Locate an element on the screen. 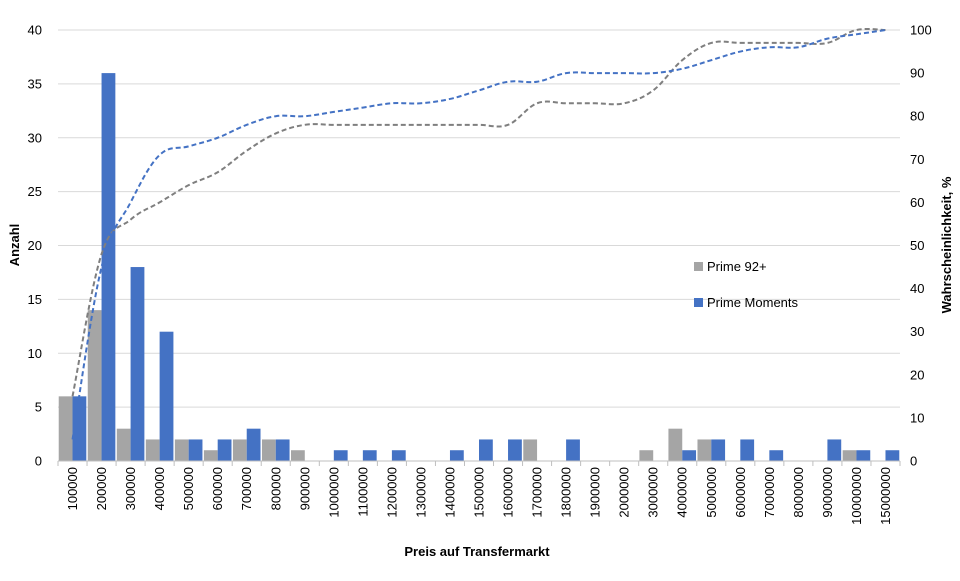 The image size is (960, 581). x-tick-label: 4000000 is located at coordinates (682, 492).